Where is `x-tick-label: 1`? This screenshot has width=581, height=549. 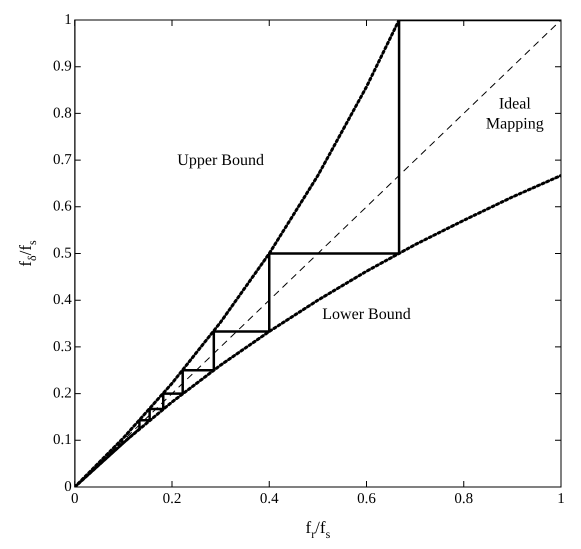
x-tick-label: 1 is located at coordinates (561, 498).